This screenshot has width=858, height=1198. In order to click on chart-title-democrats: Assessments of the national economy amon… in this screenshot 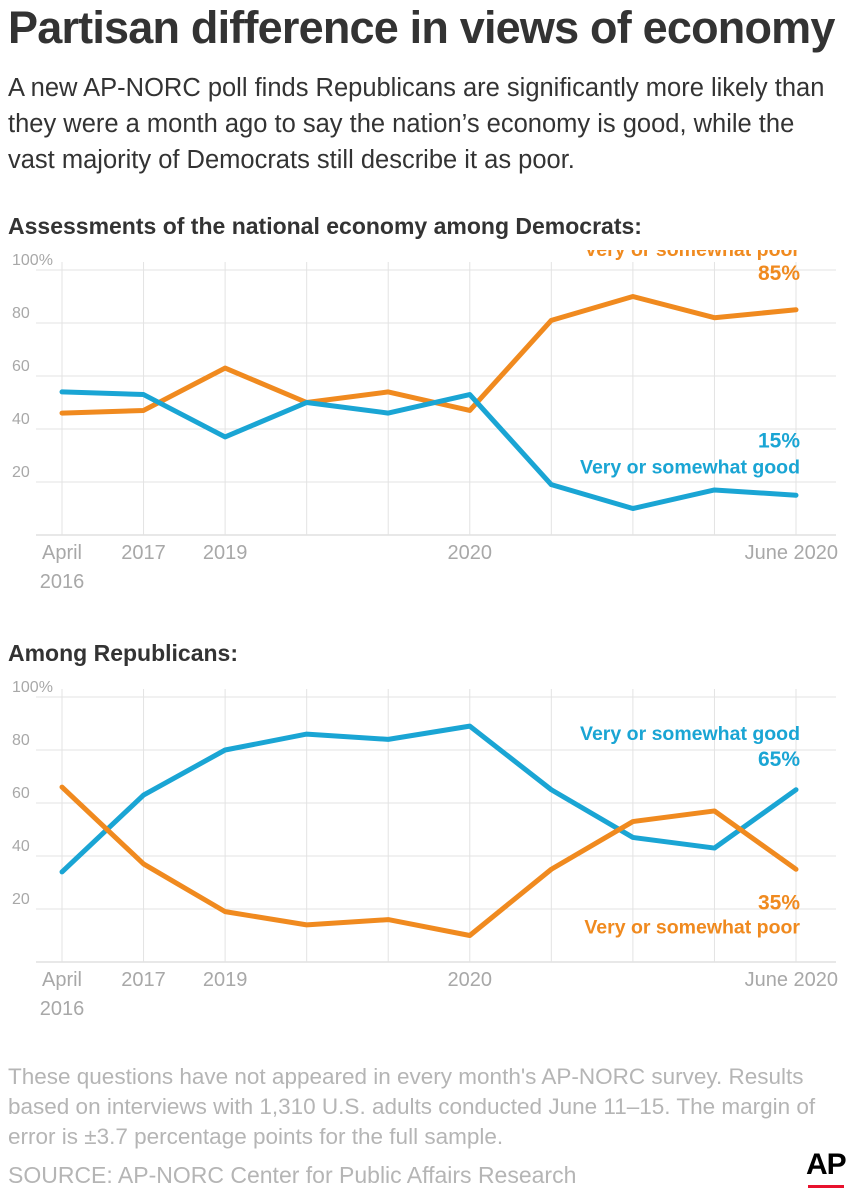, I will do `click(325, 226)`.